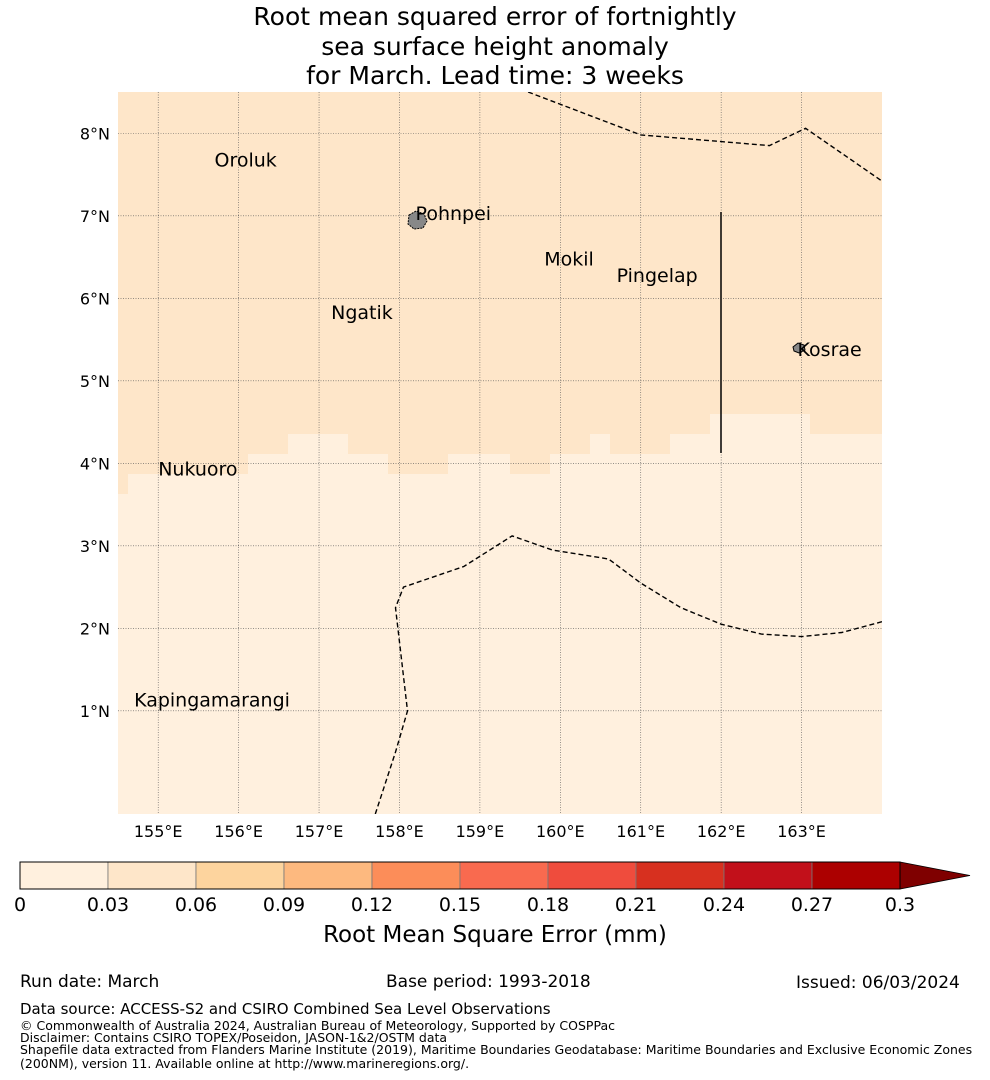 Image resolution: width=990 pixels, height=1080 pixels. Describe the element at coordinates (495, 75) in the screenshot. I see `title-line-3: for March. Lead time: 3 weeks` at that location.